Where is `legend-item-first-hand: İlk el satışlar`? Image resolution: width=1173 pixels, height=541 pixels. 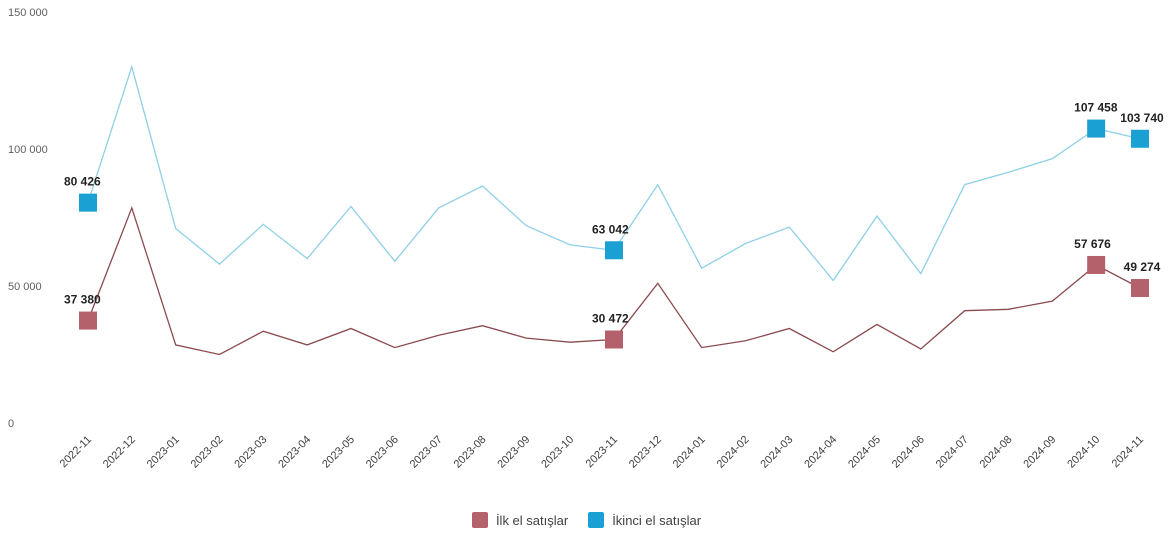 legend-item-first-hand: İlk el satışlar is located at coordinates (520, 520).